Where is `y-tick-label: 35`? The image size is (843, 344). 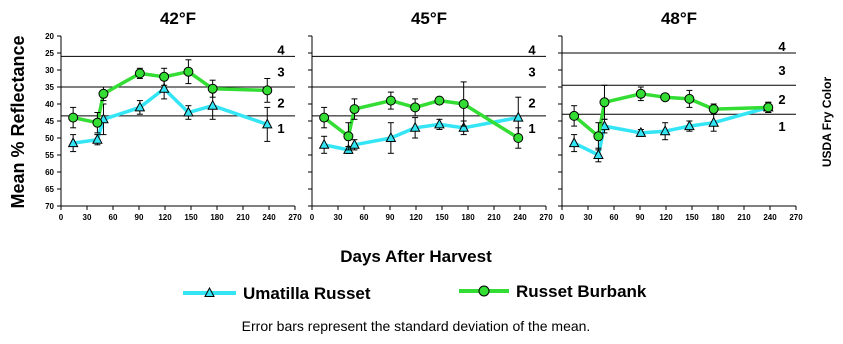
y-tick-label: 35 is located at coordinates (49, 87).